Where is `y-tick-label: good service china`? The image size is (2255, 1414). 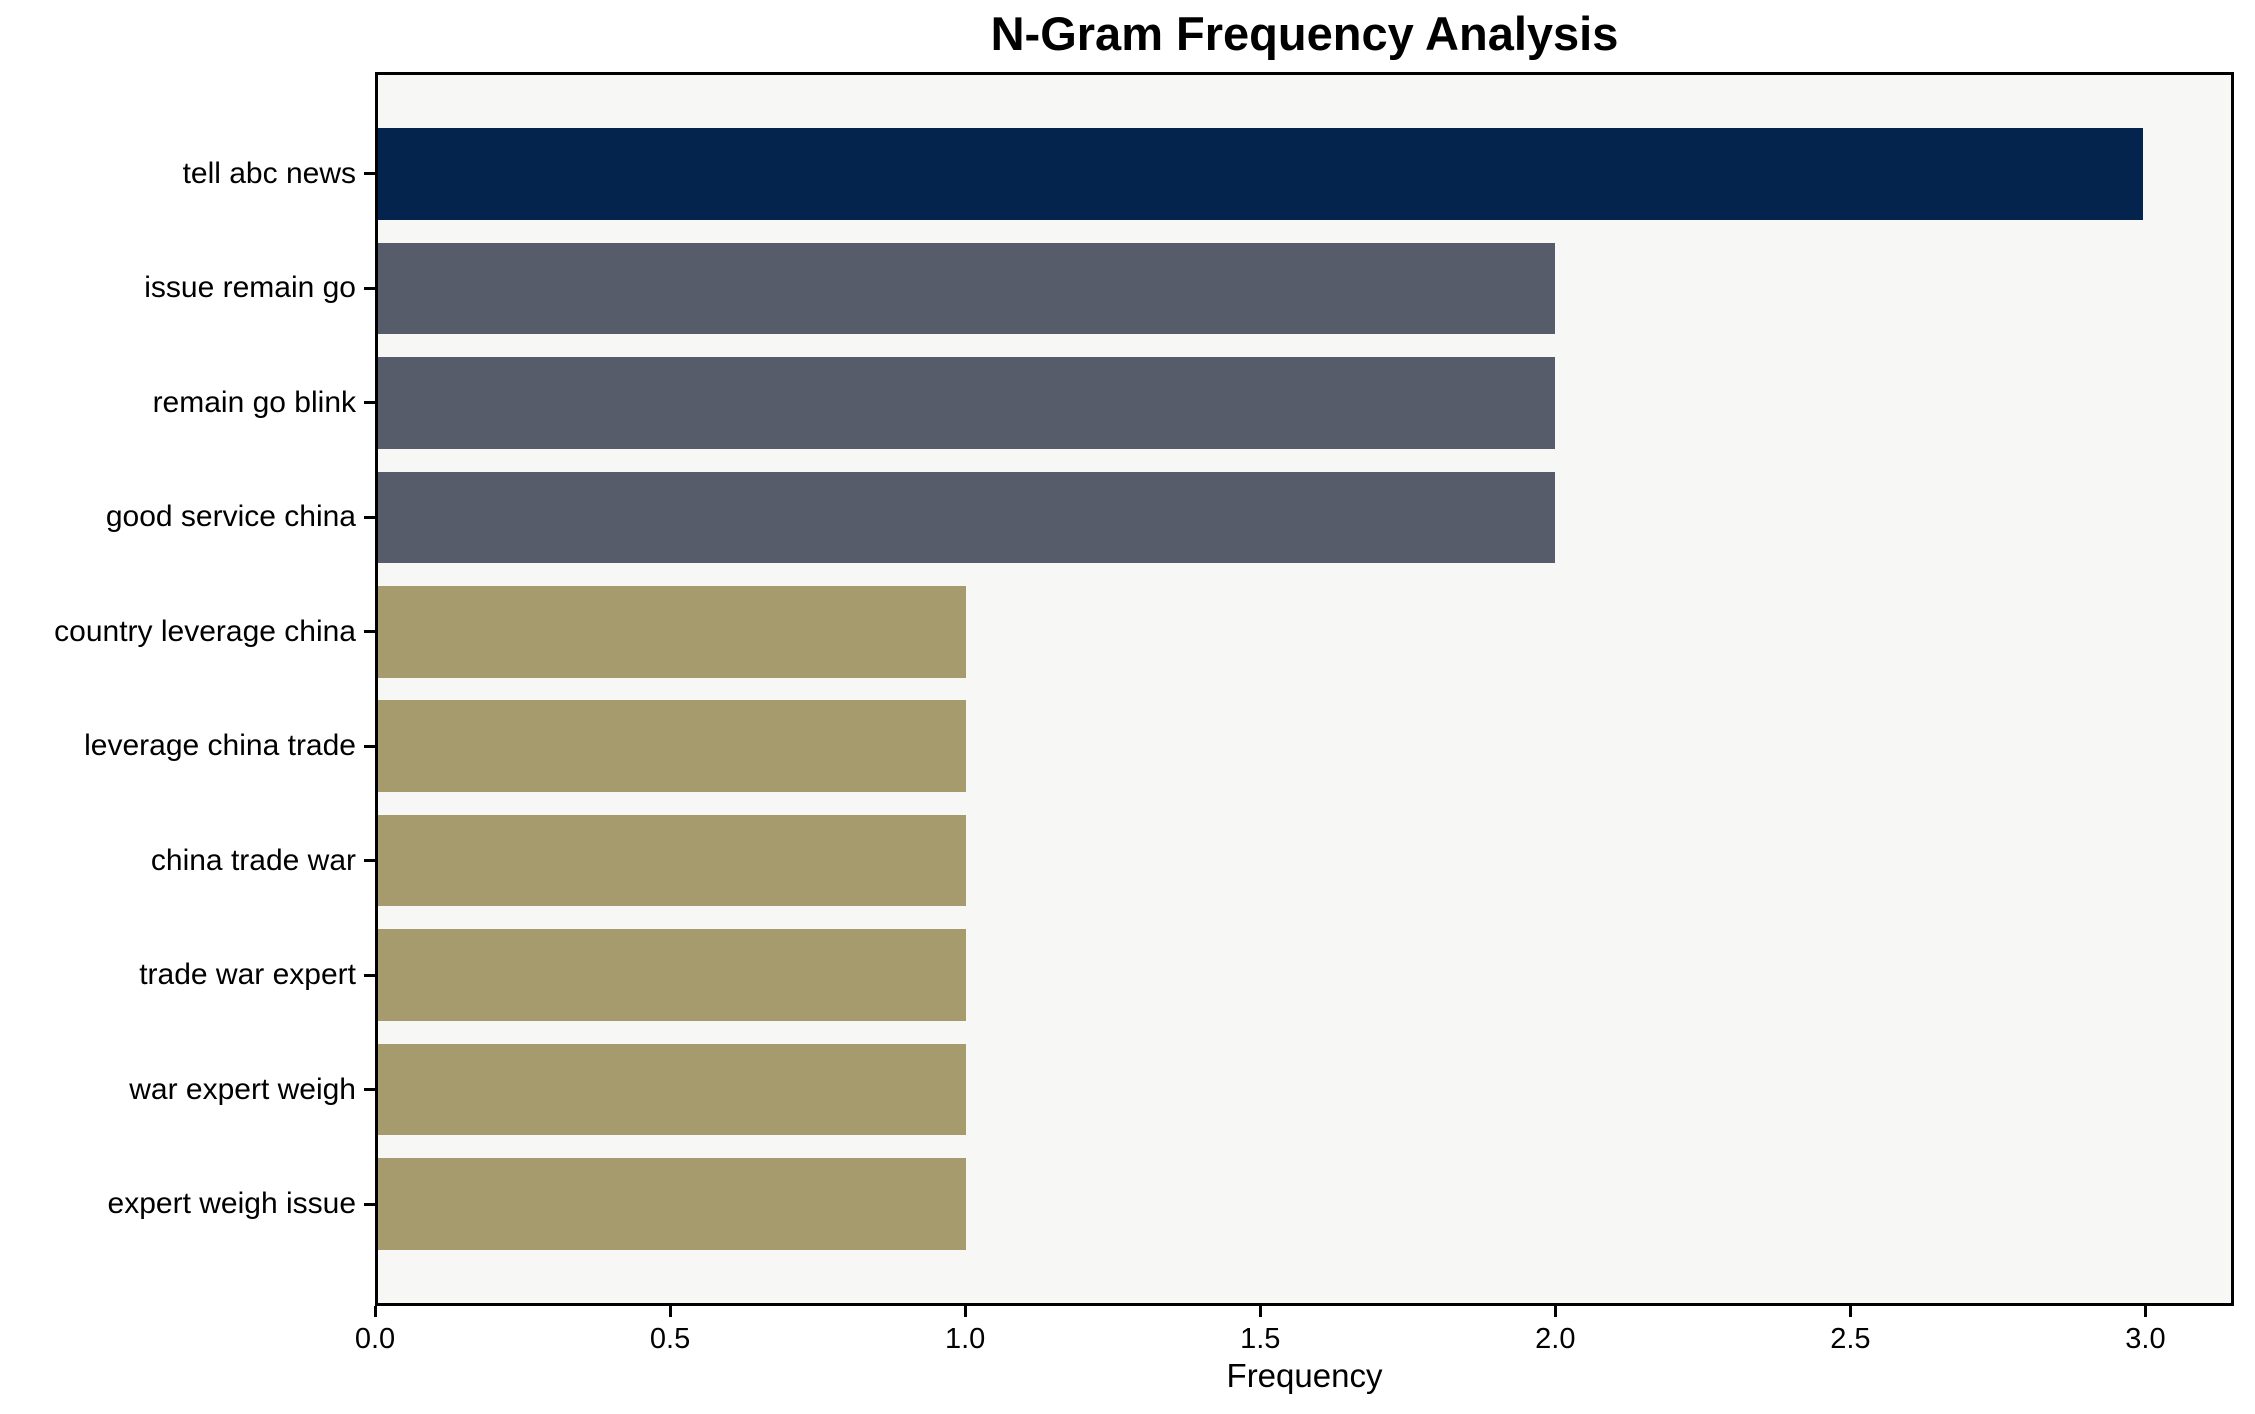 y-tick-label: good service china is located at coordinates (230, 517).